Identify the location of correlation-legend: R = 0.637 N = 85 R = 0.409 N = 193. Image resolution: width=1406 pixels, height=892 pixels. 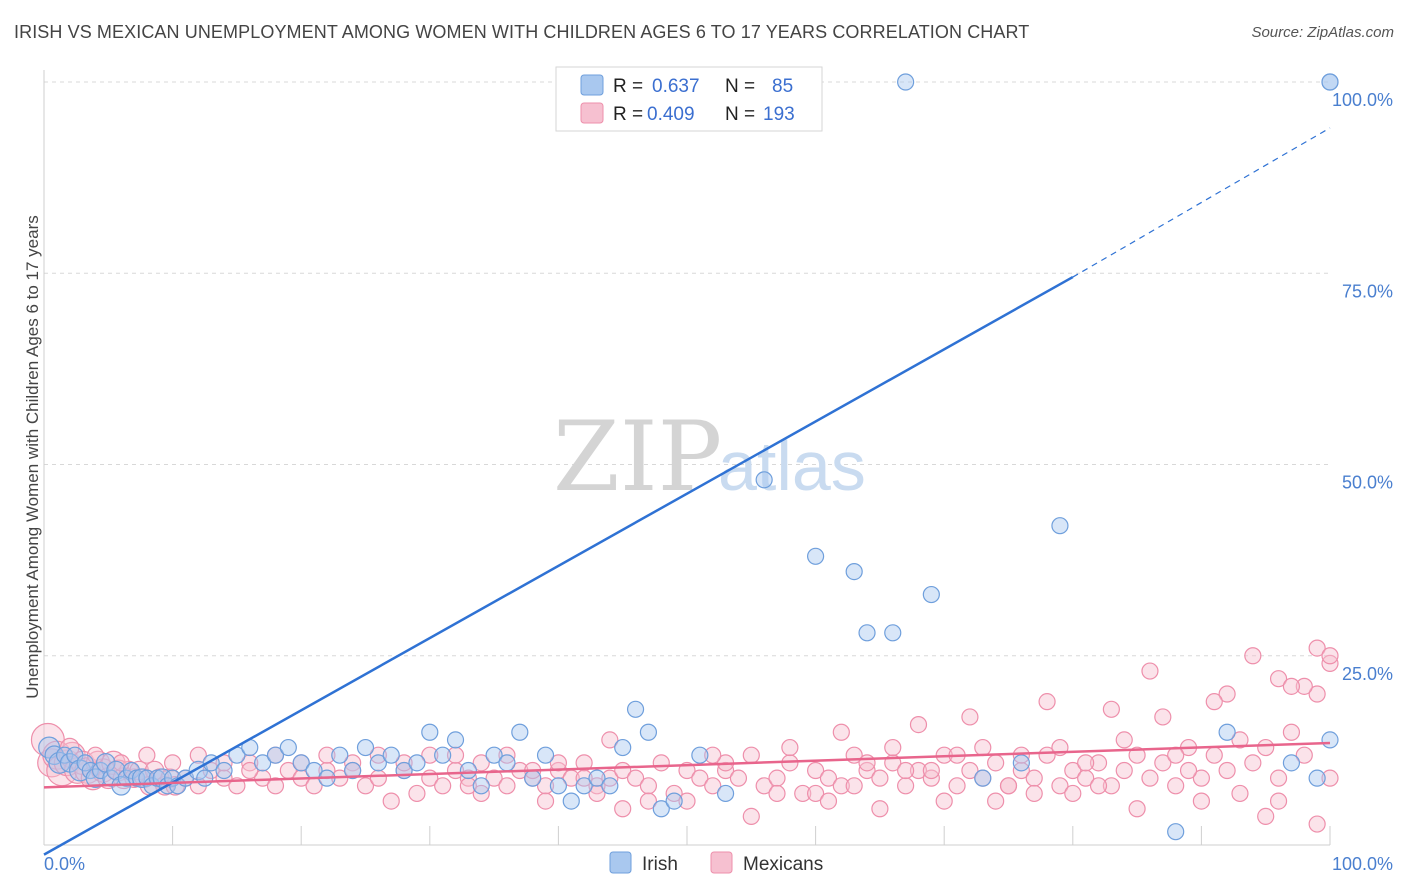
(689, 99).